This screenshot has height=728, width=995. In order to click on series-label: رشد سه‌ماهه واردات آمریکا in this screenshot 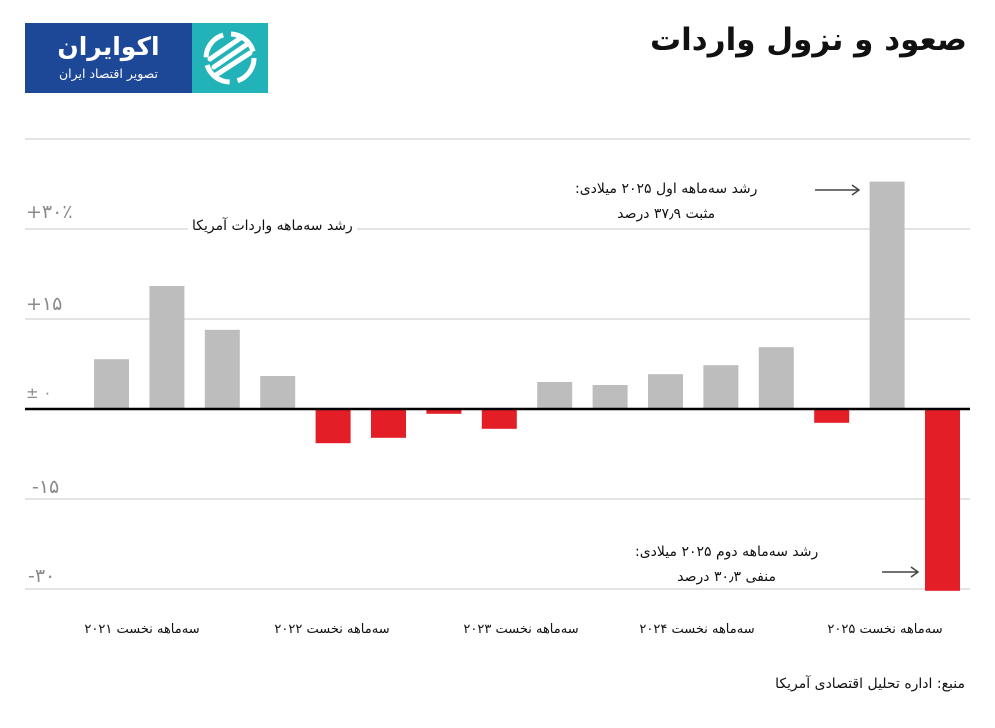, I will do `click(272, 226)`.